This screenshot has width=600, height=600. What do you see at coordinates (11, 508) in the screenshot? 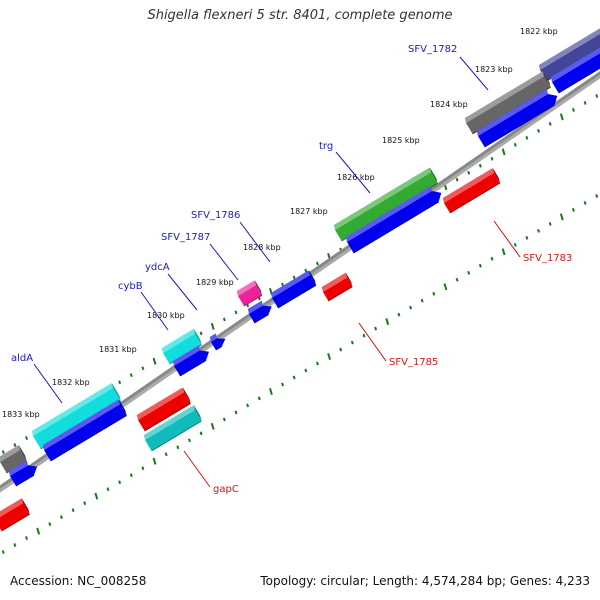
I see `gene-red-edge-top` at bounding box center [11, 508].